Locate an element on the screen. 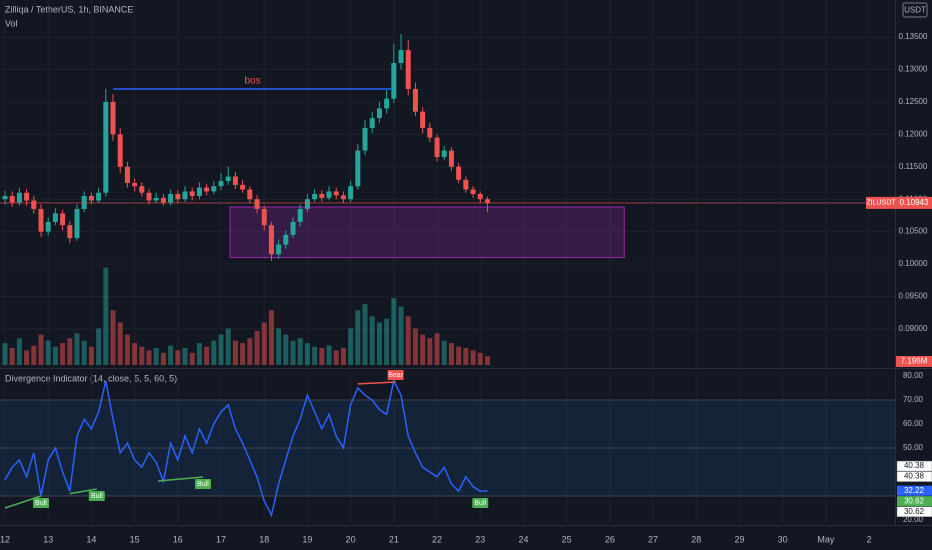 This screenshot has height=550, width=932. y-tick-label: 0.12000 is located at coordinates (913, 133).